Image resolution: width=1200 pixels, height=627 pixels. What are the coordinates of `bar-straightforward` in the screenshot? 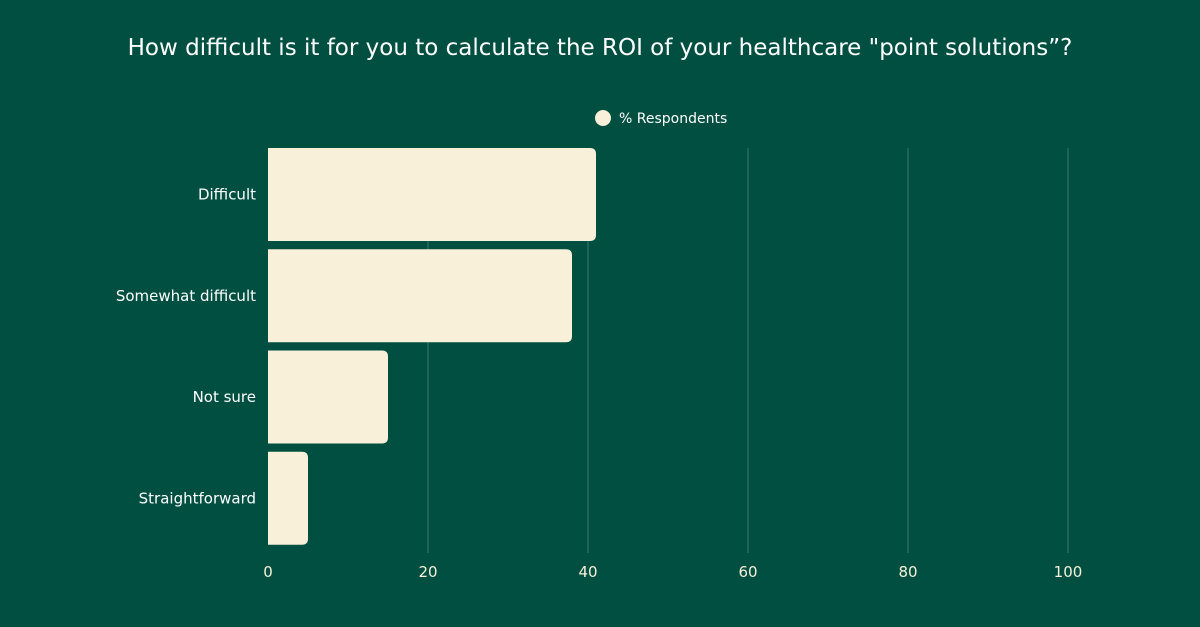 It's located at (288, 498).